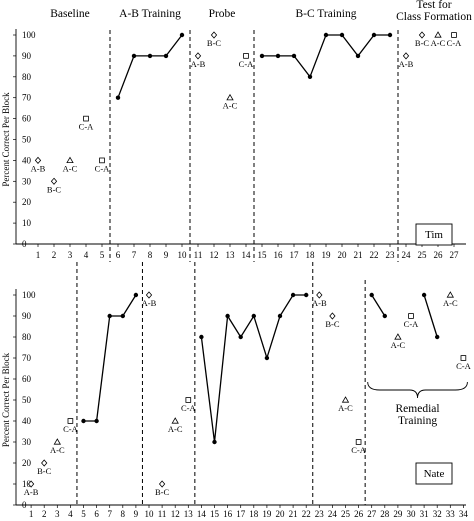 The image size is (474, 521). What do you see at coordinates (434, 11) in the screenshot?
I see `phase-title: Test for Class Formation` at bounding box center [434, 11].